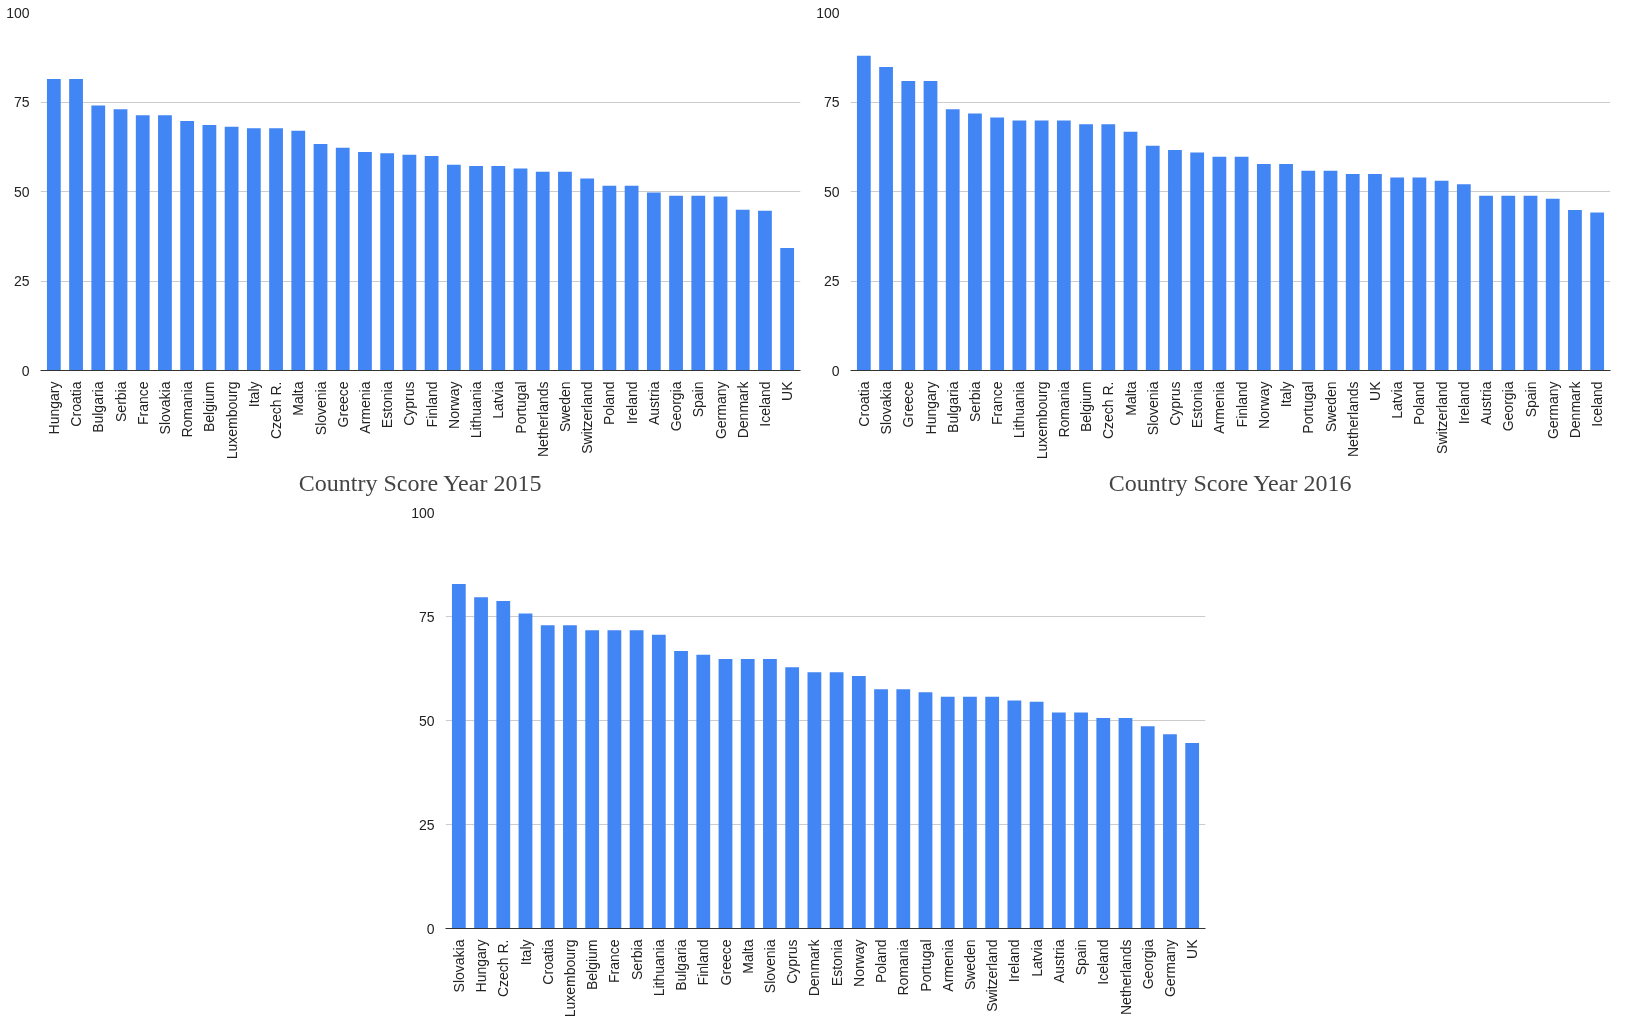 This screenshot has width=1638, height=1035. Describe the element at coordinates (1486, 403) in the screenshot. I see `x-tick-label: Austria` at that location.